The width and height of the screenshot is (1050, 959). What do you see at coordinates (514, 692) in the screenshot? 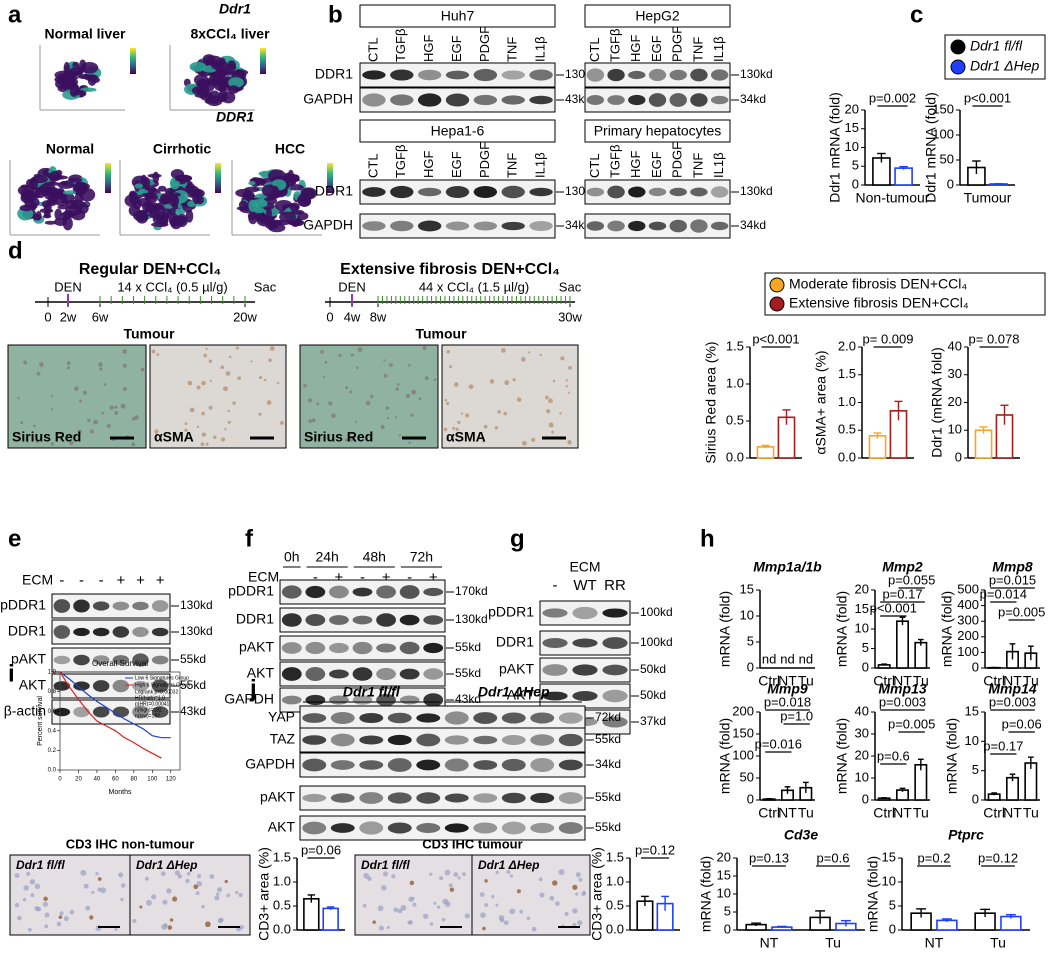
I see `lane-group: Ddr1 ΔHep` at bounding box center [514, 692].